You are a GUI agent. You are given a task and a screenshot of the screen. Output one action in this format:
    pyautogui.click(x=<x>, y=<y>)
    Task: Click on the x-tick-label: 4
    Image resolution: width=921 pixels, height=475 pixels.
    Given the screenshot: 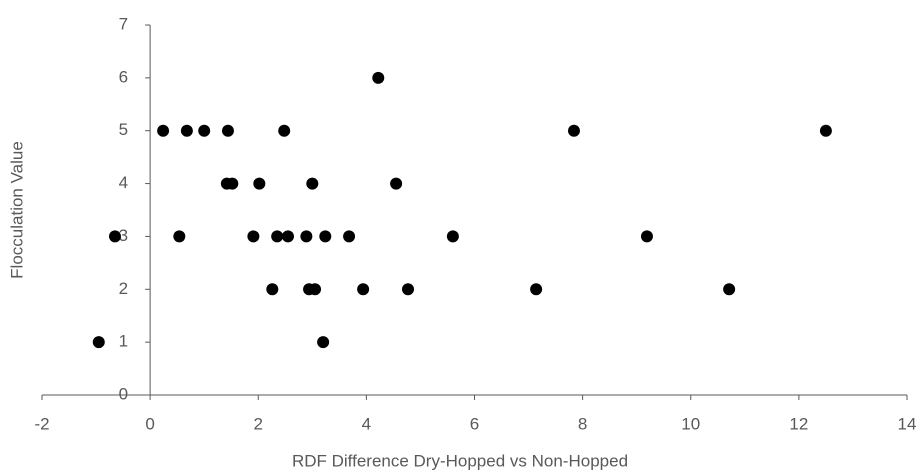 What is the action you would take?
    pyautogui.click(x=366, y=423)
    